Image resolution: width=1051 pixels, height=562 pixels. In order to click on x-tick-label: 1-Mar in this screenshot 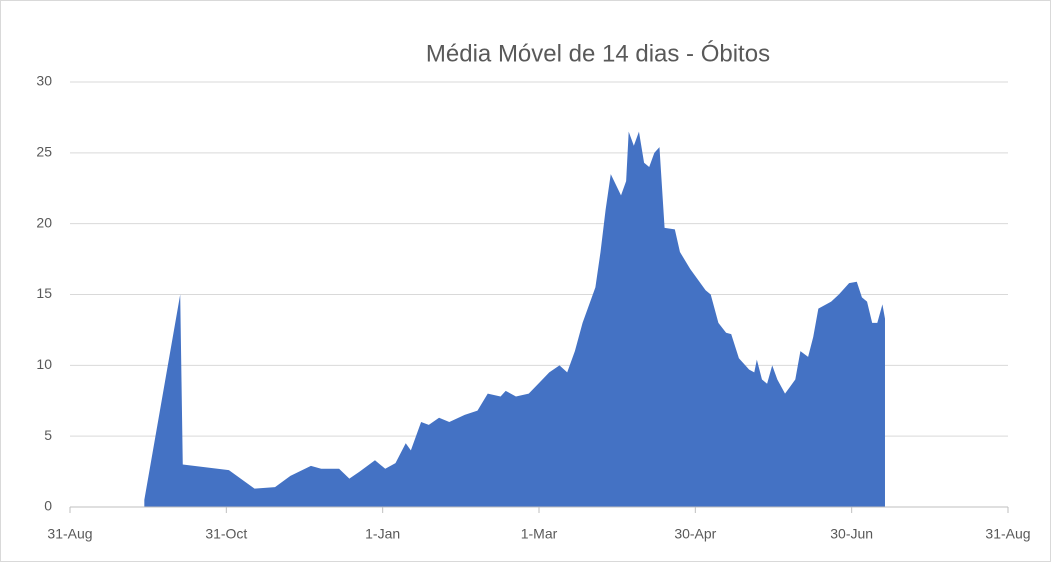, I will do `click(539, 534)`.